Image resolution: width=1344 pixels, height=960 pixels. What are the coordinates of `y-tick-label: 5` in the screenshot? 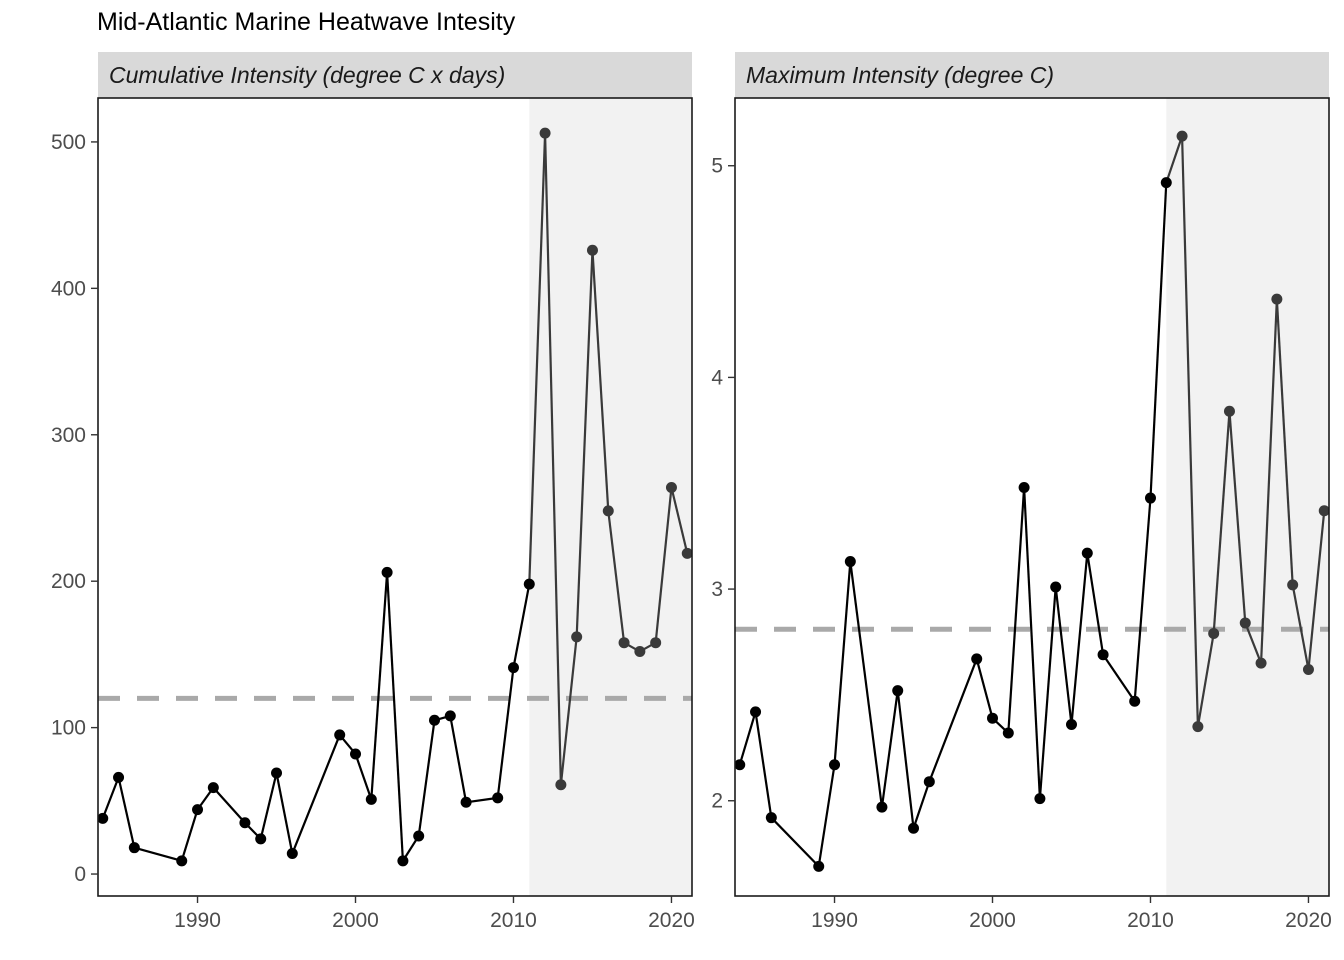 It's located at (717, 166).